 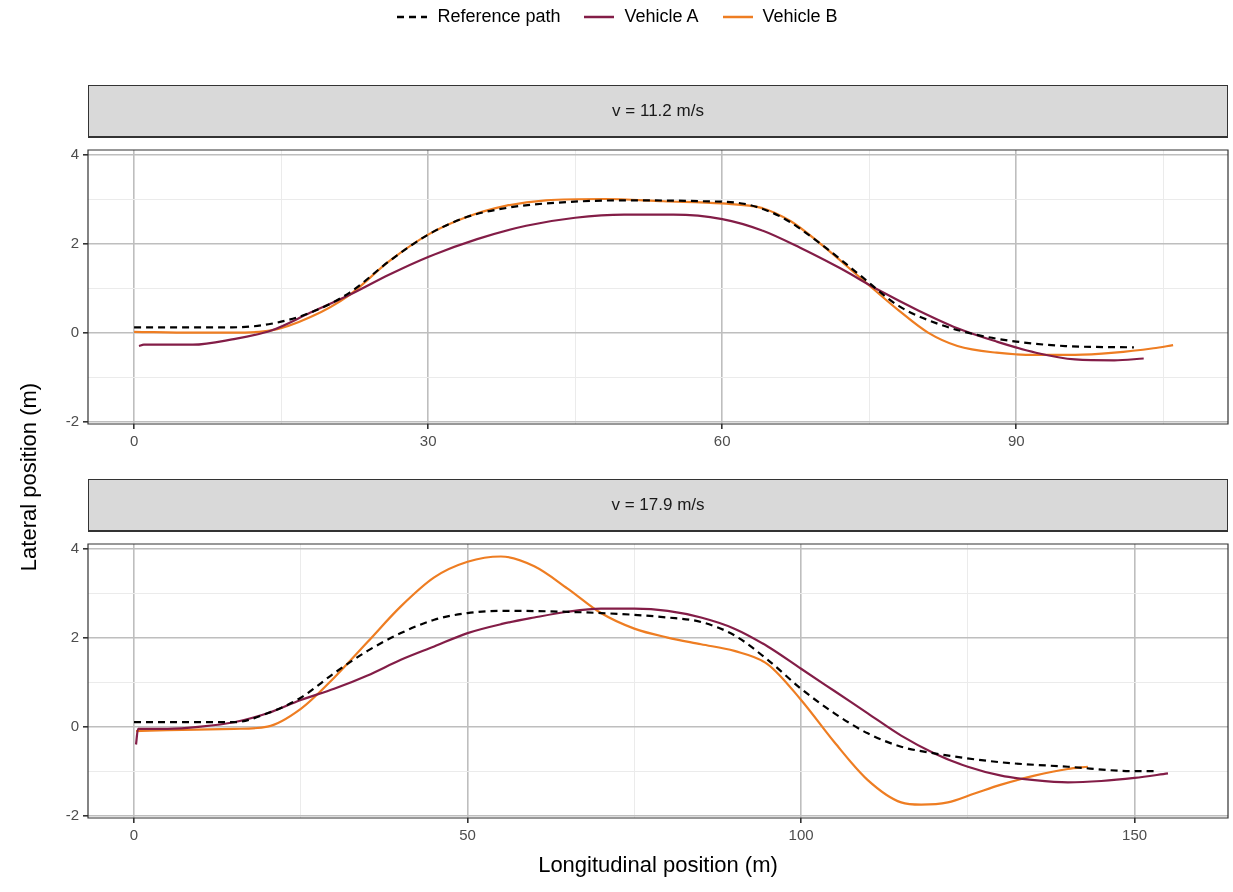 What do you see at coordinates (1016, 441) in the screenshot?
I see `x-tick-label: 90` at bounding box center [1016, 441].